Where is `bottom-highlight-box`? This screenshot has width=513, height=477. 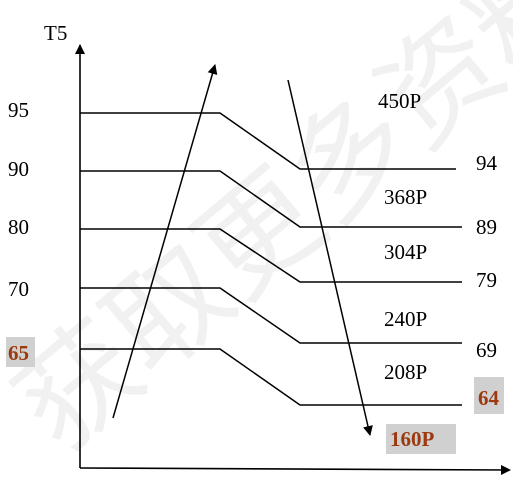 bottom-highlight-box is located at coordinates (421, 439).